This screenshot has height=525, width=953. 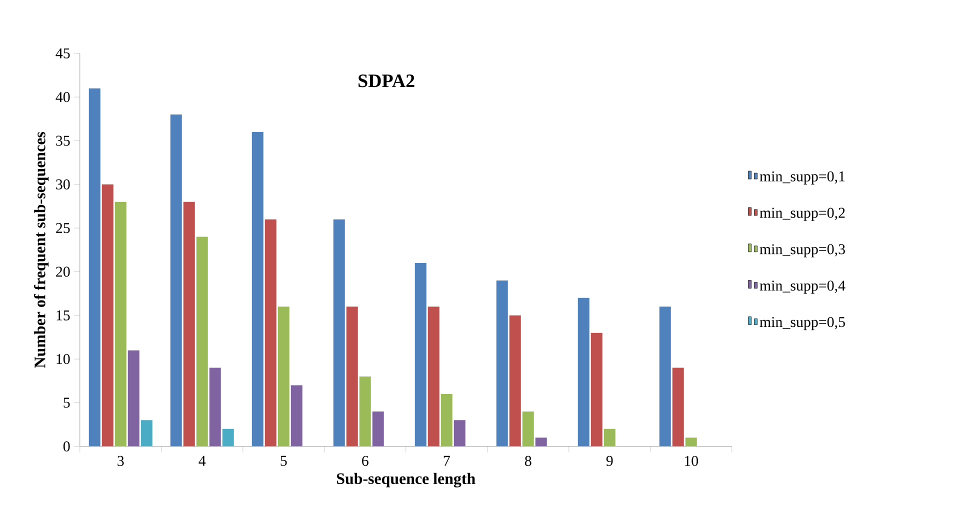 What do you see at coordinates (41, 250) in the screenshot?
I see `y-axis-title: Number of frequent sub-sequences` at bounding box center [41, 250].